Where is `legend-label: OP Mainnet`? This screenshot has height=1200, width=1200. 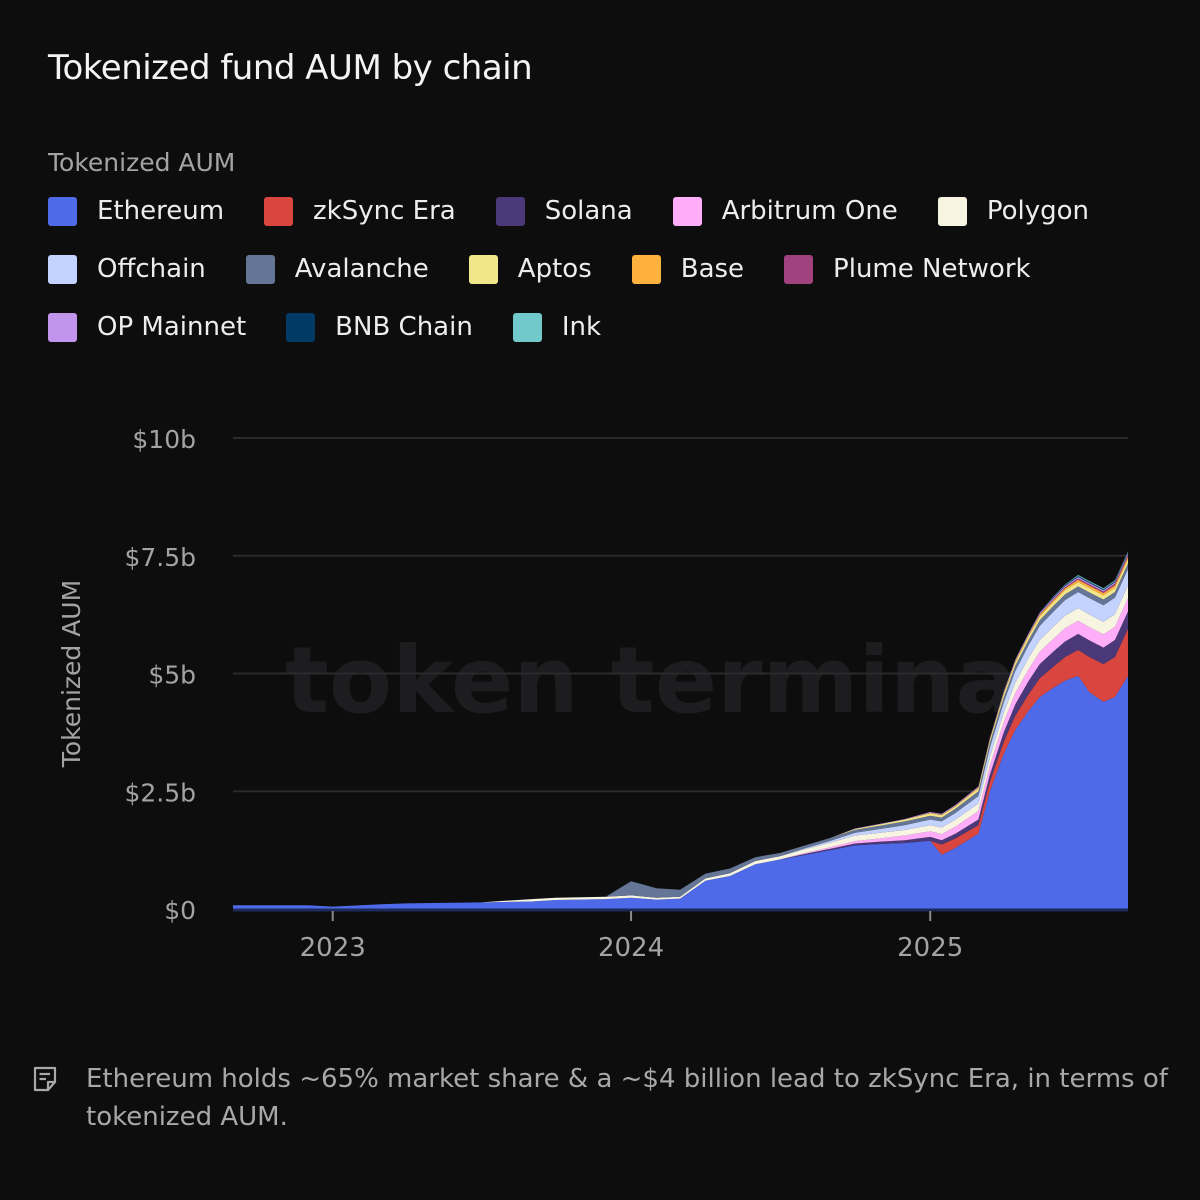
legend-label: OP Mainnet is located at coordinates (172, 327).